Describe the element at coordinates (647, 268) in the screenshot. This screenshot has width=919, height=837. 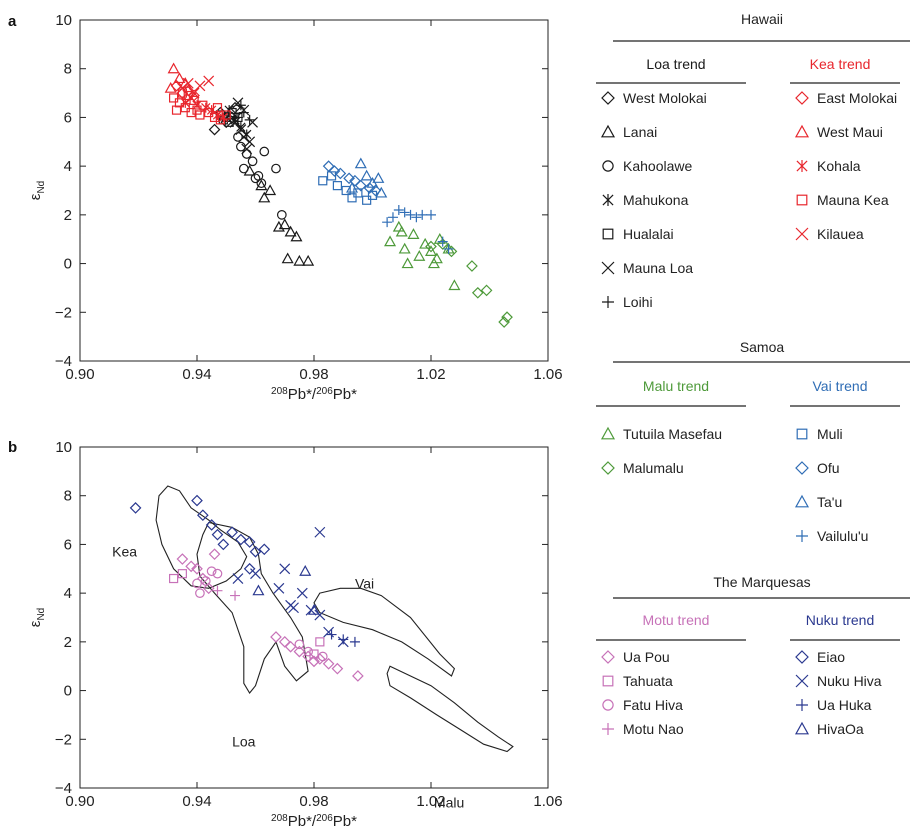
I see `legend-item-mauna-loa: Mauna Loa` at that location.